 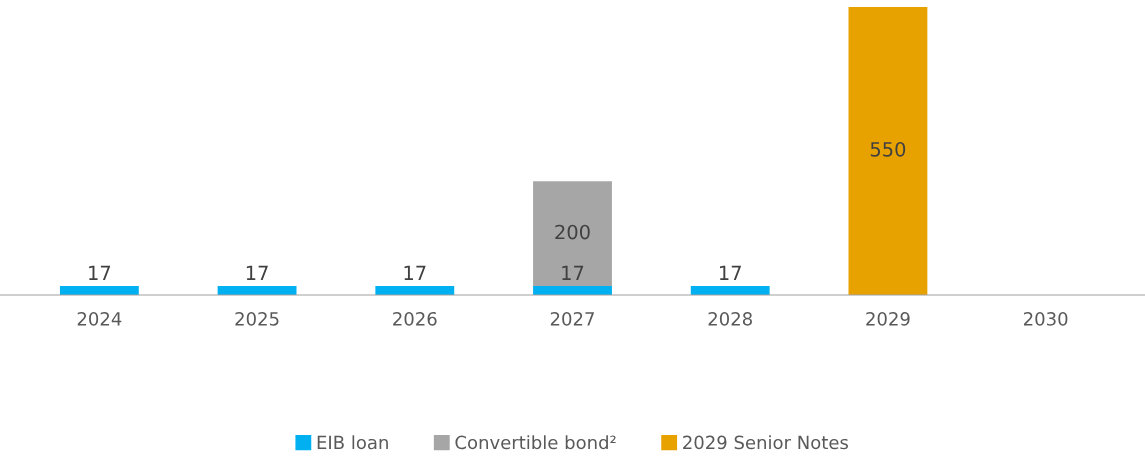 What do you see at coordinates (257, 318) in the screenshot?
I see `x-tick-label: 2025` at bounding box center [257, 318].